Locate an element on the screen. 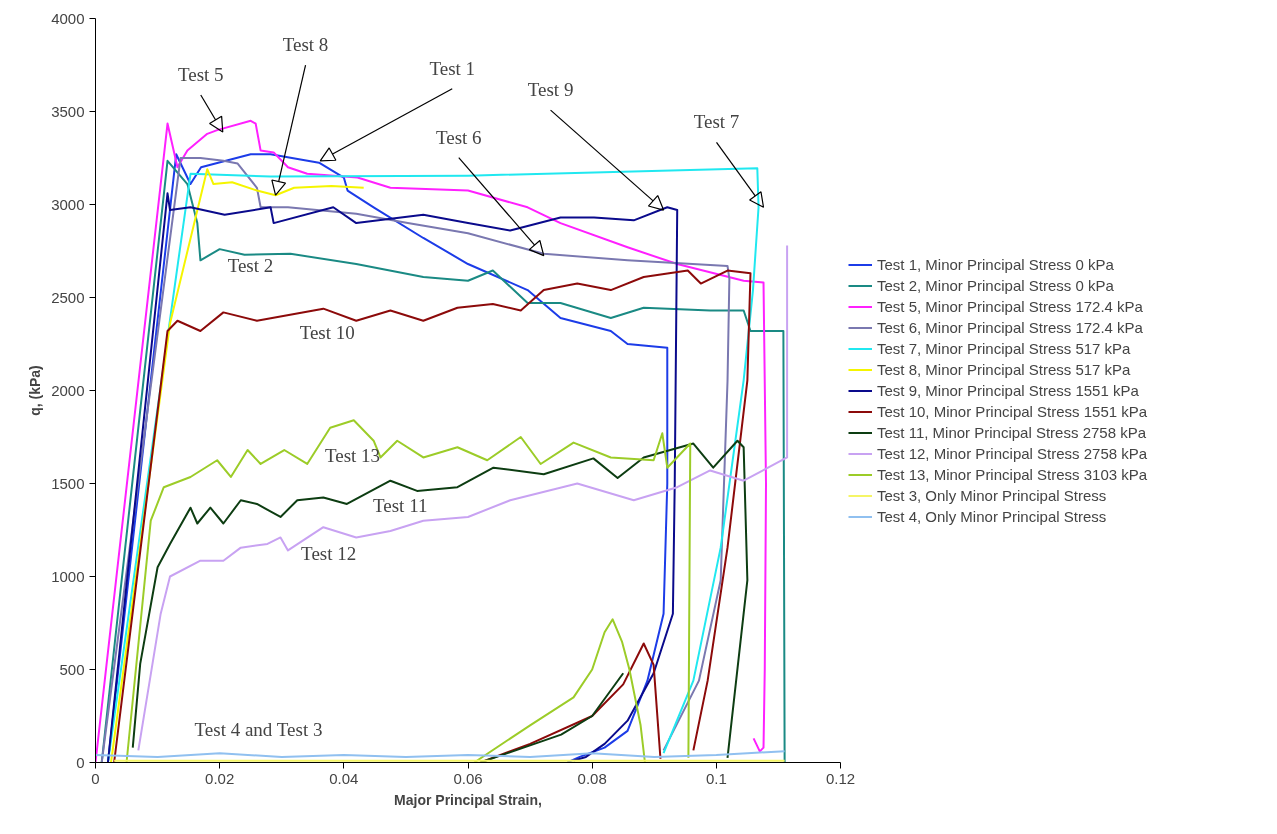  legend-label: Test 1, Minor Principal Stress 0 kPa is located at coordinates (995, 264).